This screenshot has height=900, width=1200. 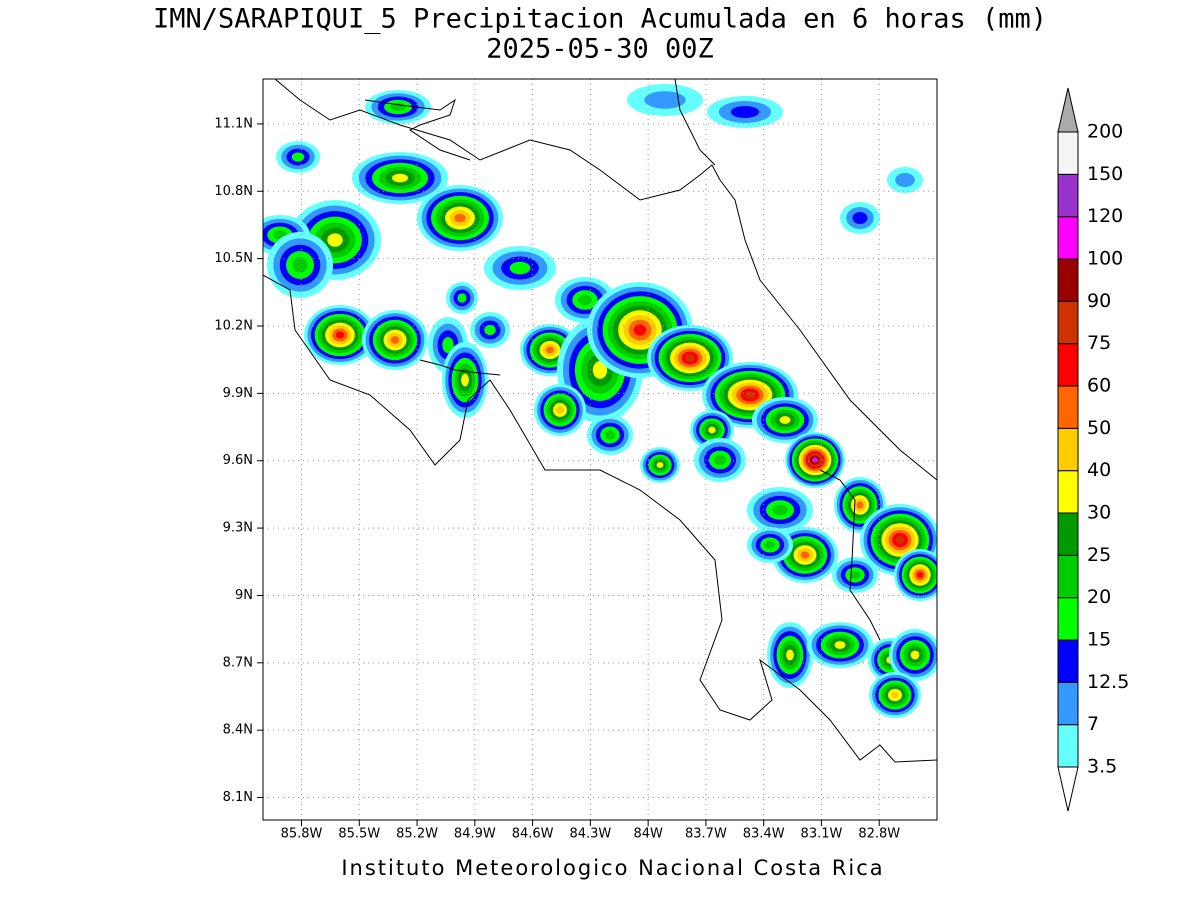 What do you see at coordinates (850, 555) in the screenshot?
I see `panama-border` at bounding box center [850, 555].